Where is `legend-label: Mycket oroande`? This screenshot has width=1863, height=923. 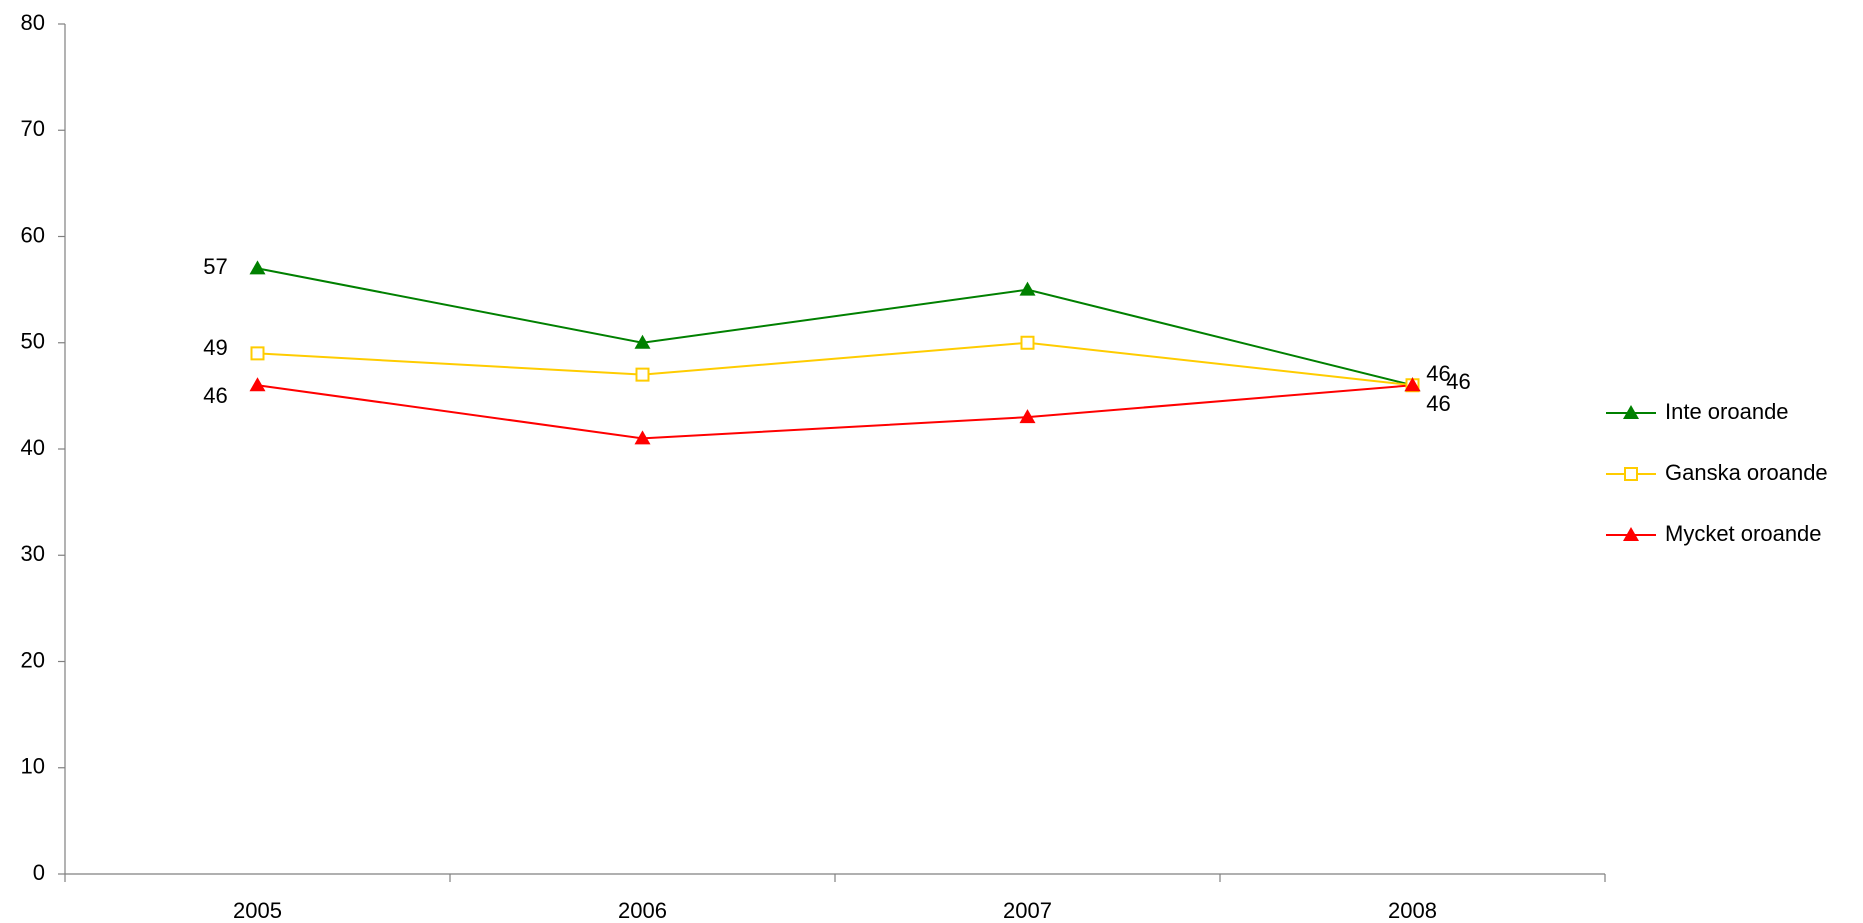
legend-label: Mycket oroande is located at coordinates (1743, 533).